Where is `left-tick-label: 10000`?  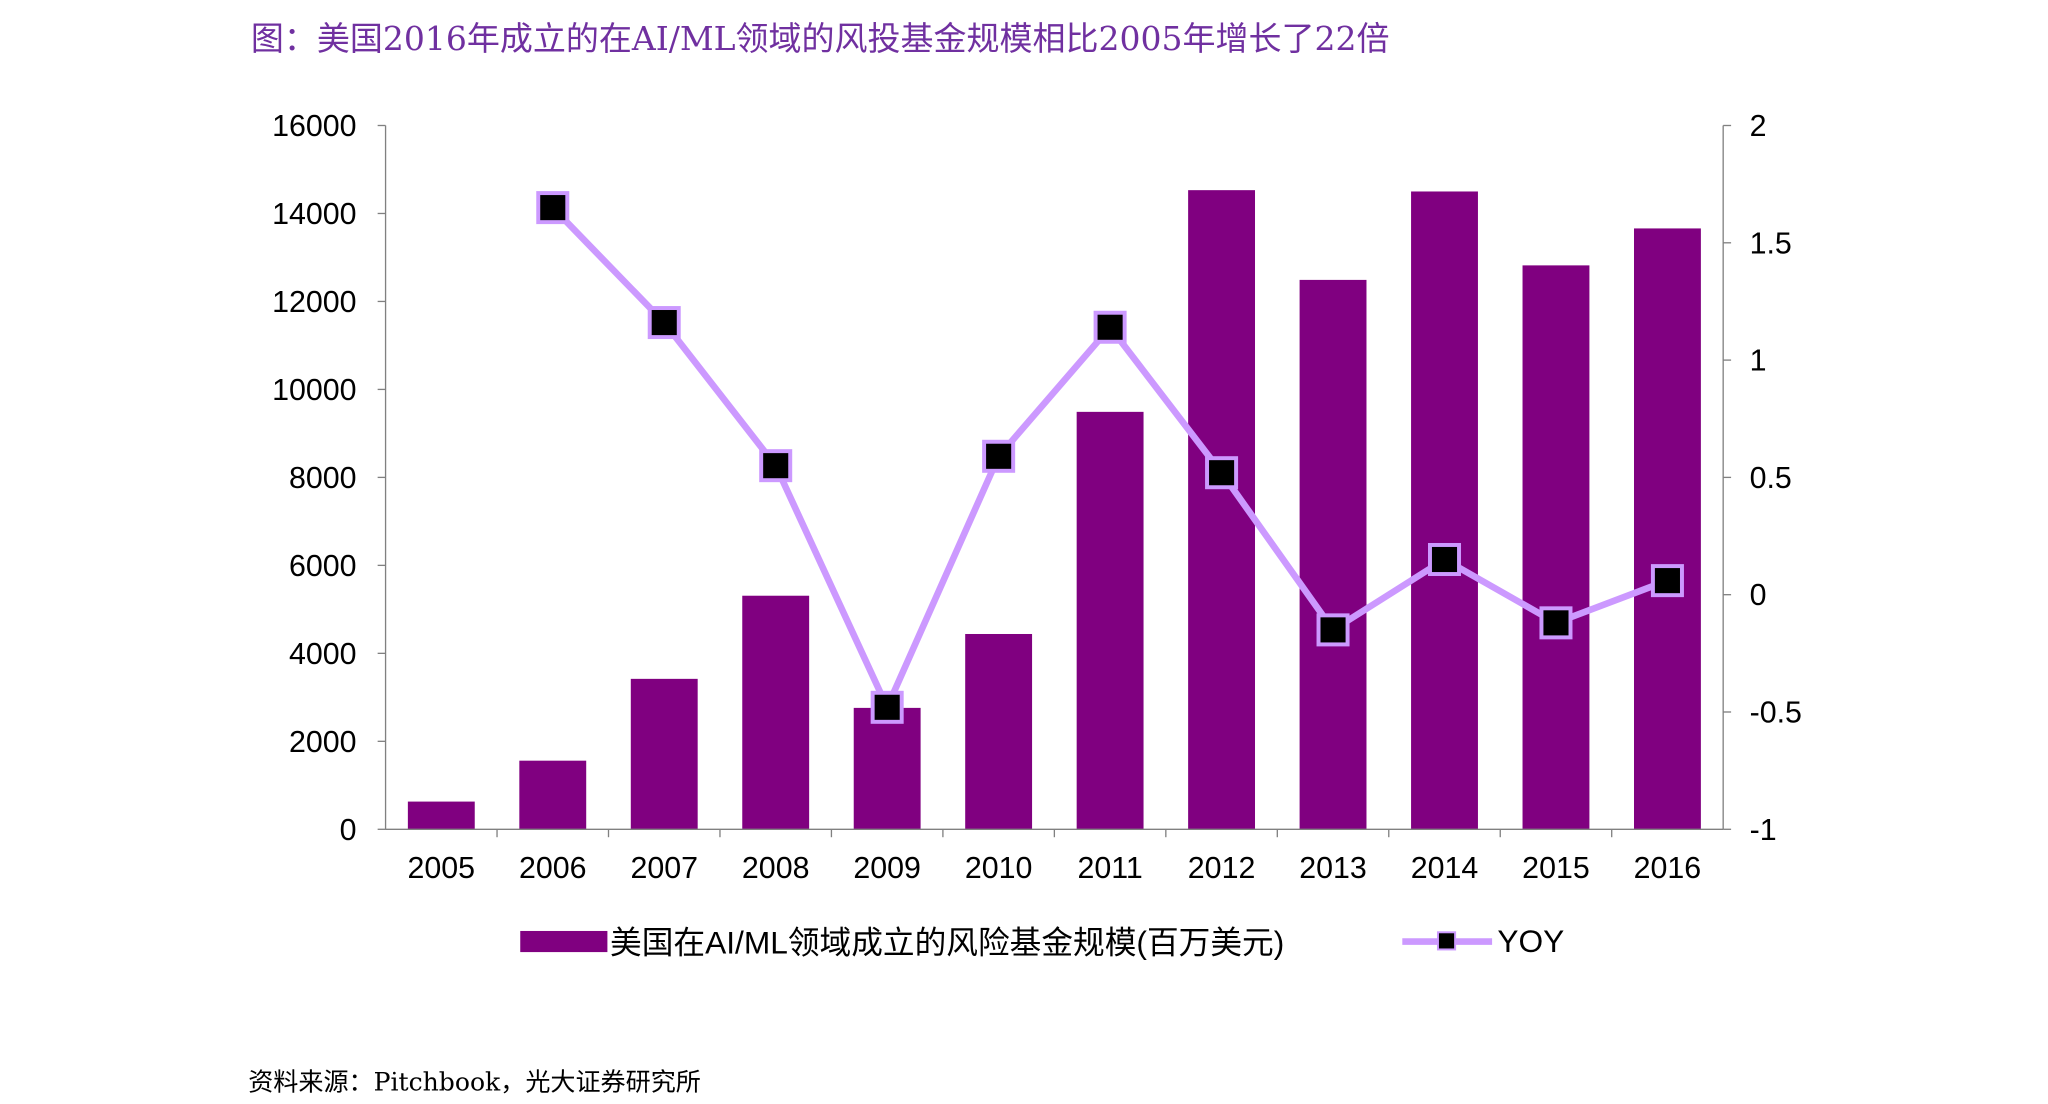 left-tick-label: 10000 is located at coordinates (314, 390).